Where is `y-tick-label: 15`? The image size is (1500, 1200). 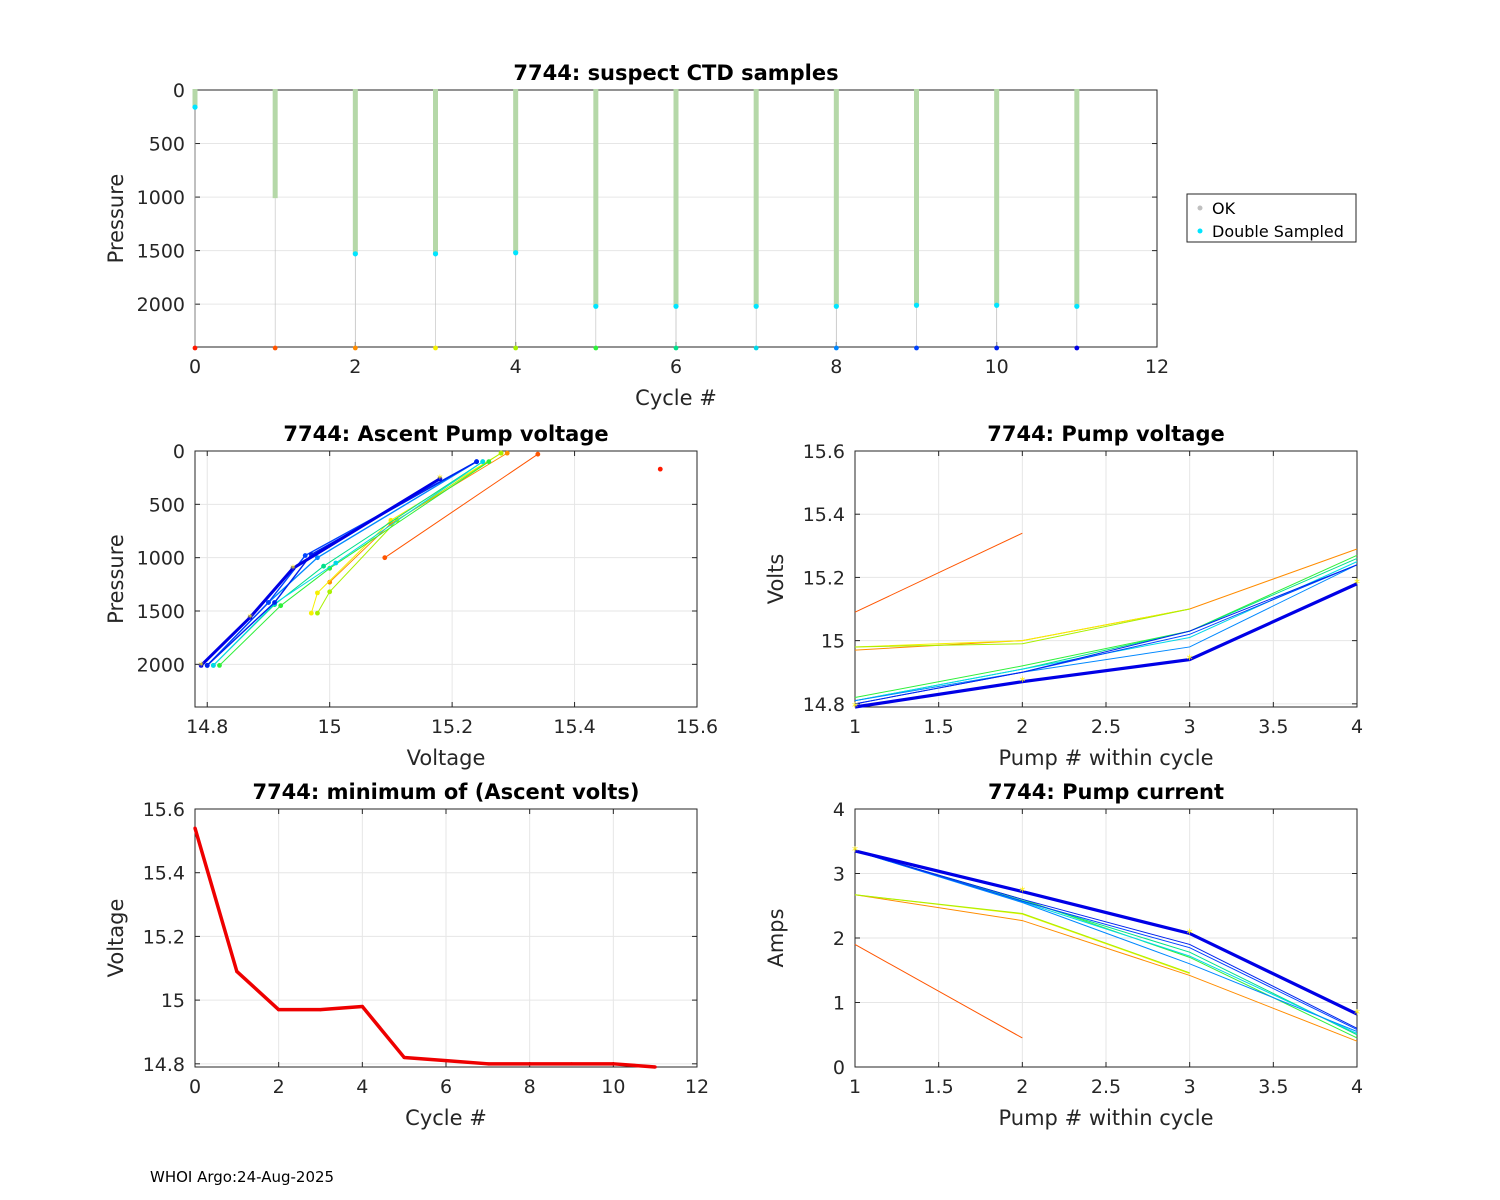
y-tick-label: 15 is located at coordinates (833, 642).